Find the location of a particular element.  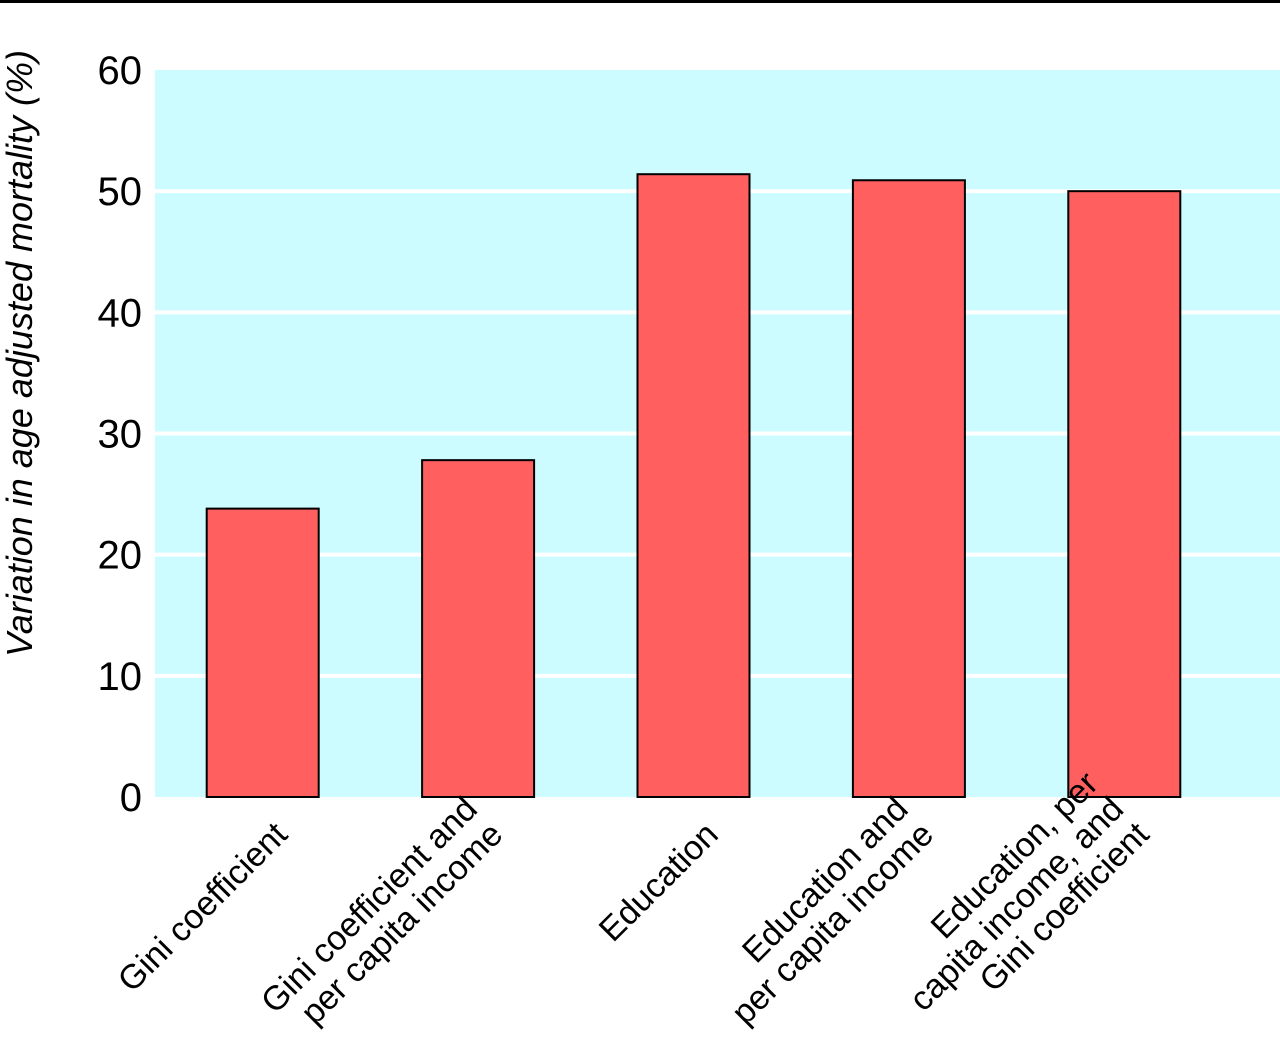

y-tick-label: 60 is located at coordinates (120, 71).